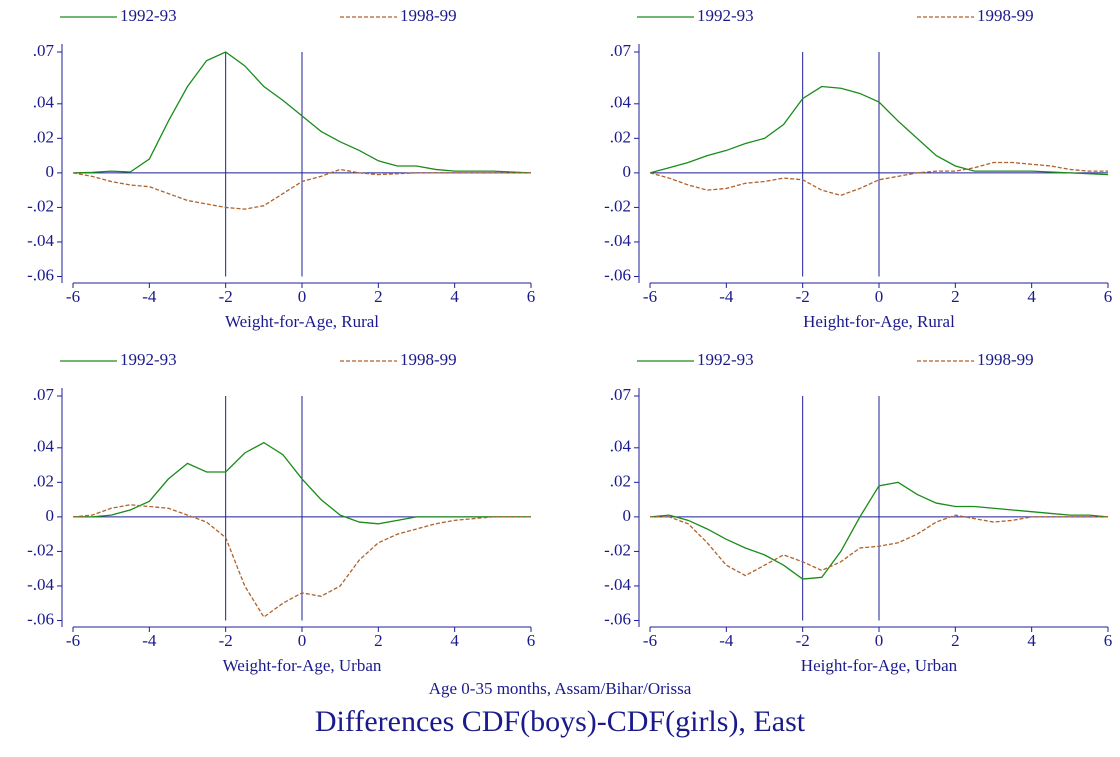  I want to click on x-axis-title: Height-for-Age, Rural, so click(879, 321).